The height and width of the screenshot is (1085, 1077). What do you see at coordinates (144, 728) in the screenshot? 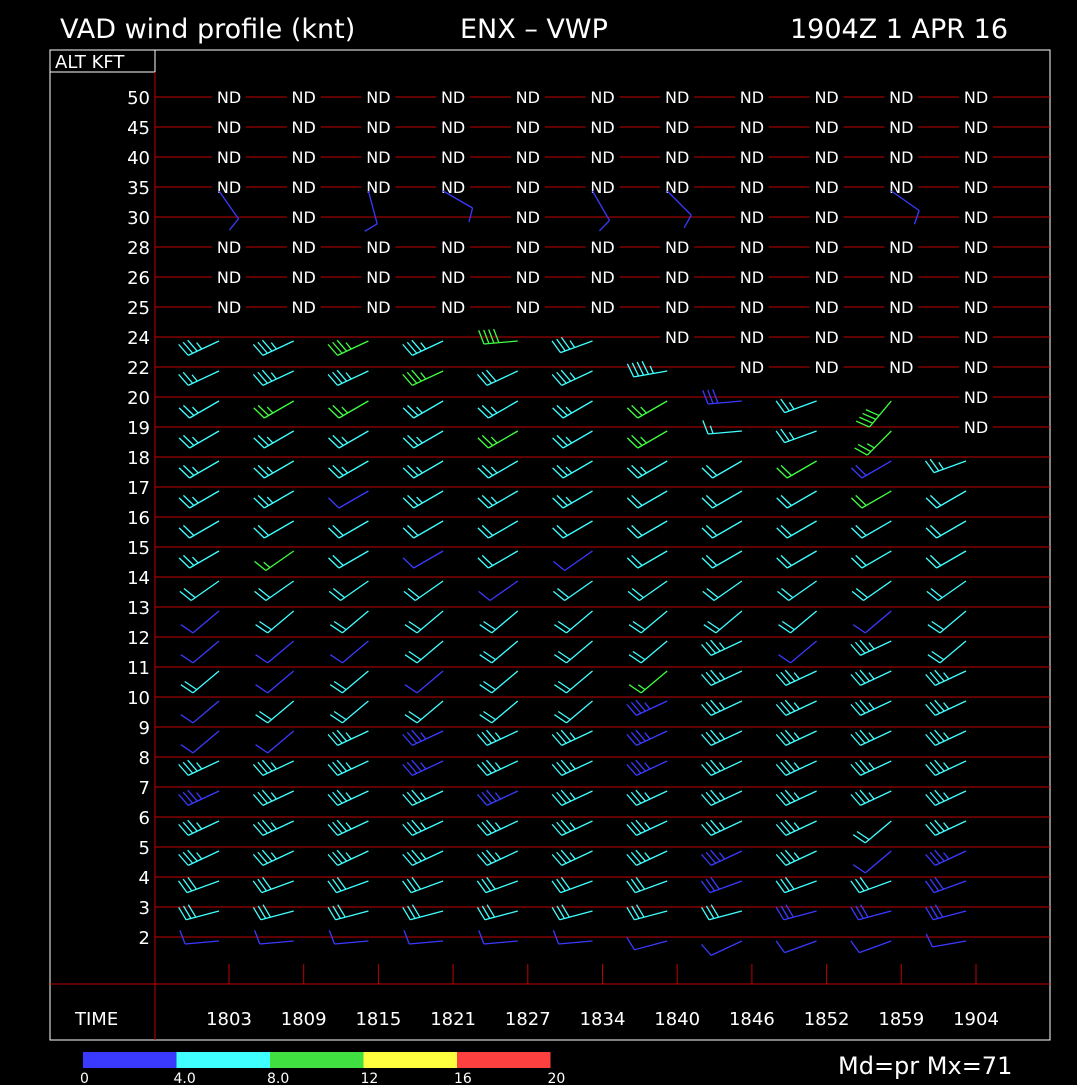
I see `altitude-tick-label: 9` at bounding box center [144, 728].